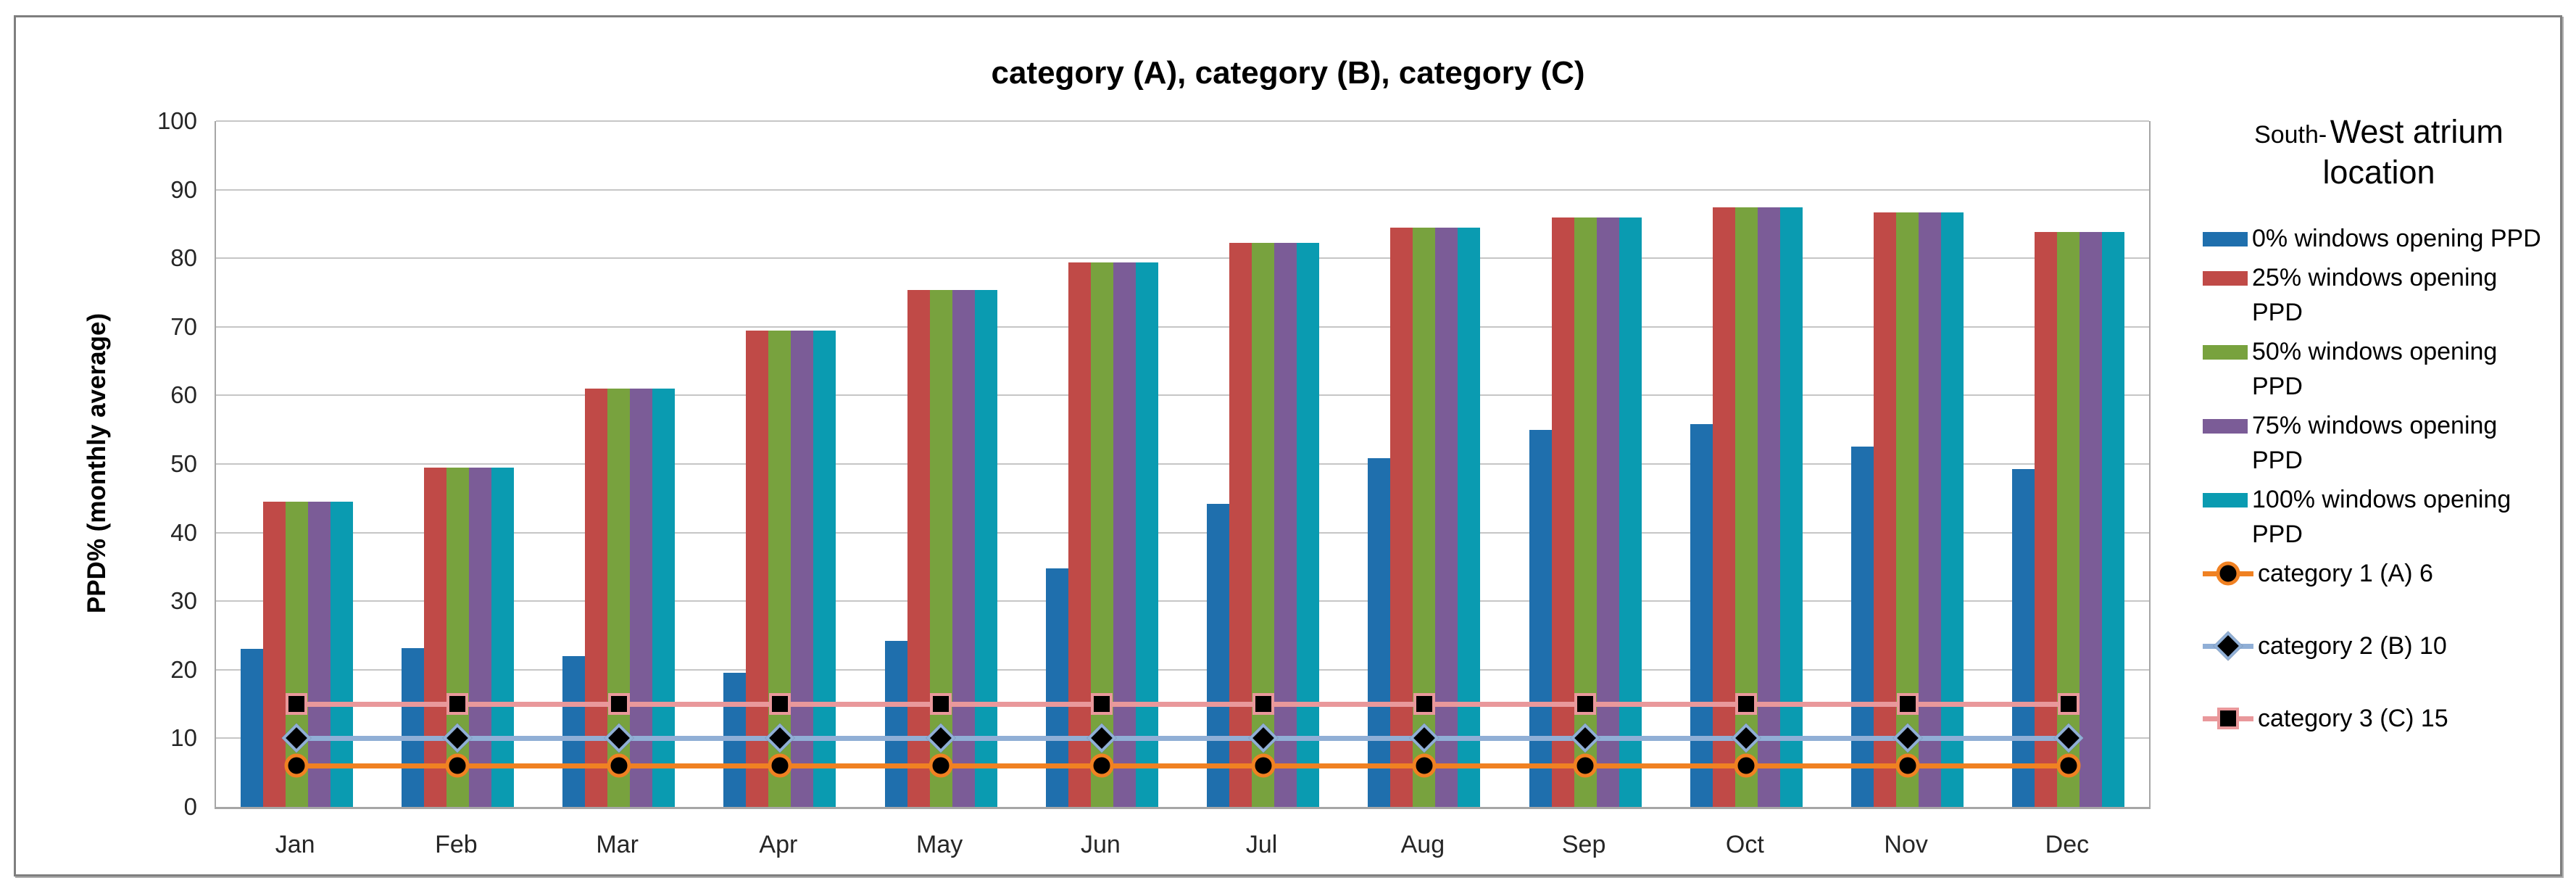  I want to click on x-tick-label-apr: Apr, so click(778, 845).